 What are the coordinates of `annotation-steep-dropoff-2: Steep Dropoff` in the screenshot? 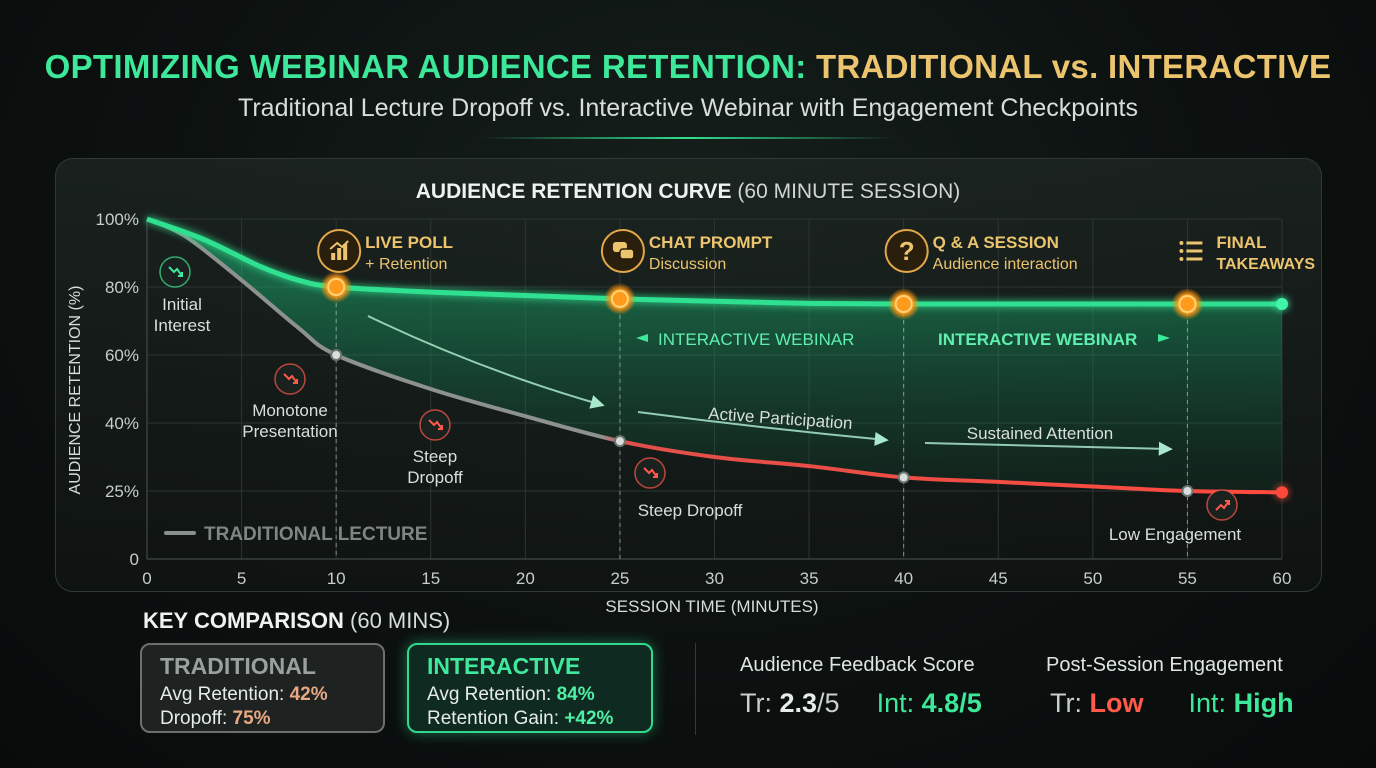 It's located at (690, 510).